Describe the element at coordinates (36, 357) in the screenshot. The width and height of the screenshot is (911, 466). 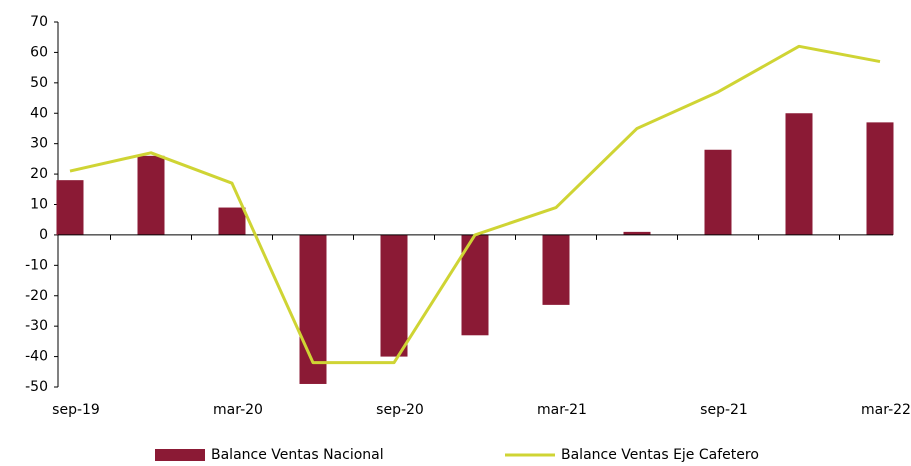
I see `y-tick-label: -40` at that location.